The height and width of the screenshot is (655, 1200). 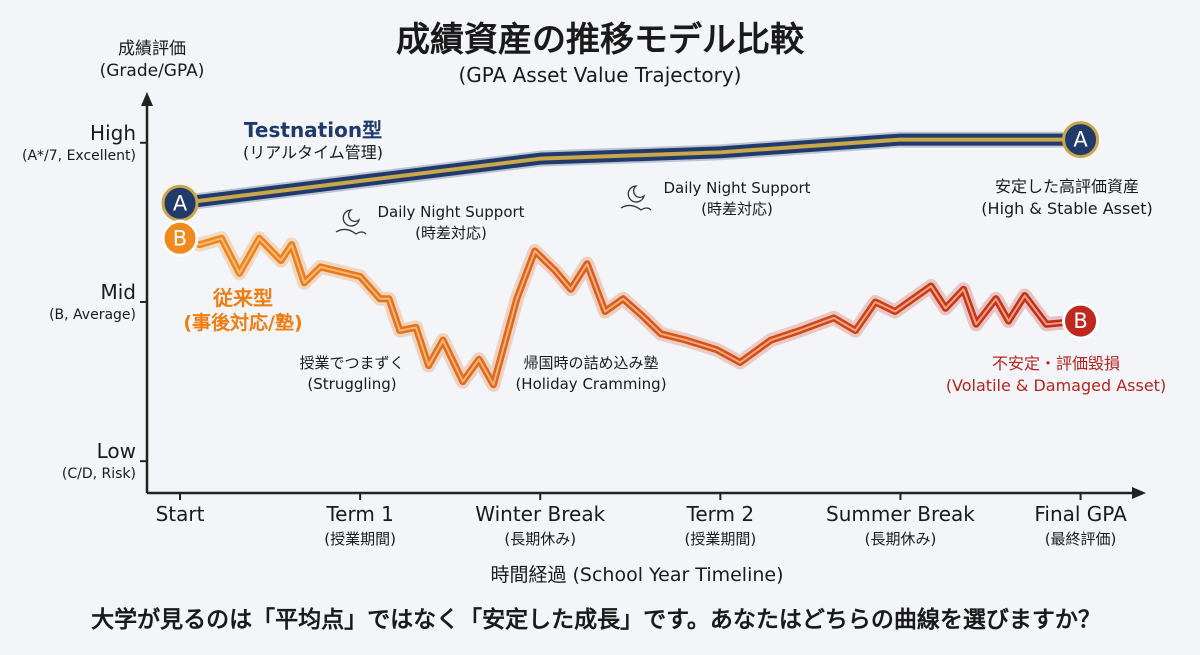 I want to click on y-tick-label: Low (C/D, Risk), so click(x=98, y=461).